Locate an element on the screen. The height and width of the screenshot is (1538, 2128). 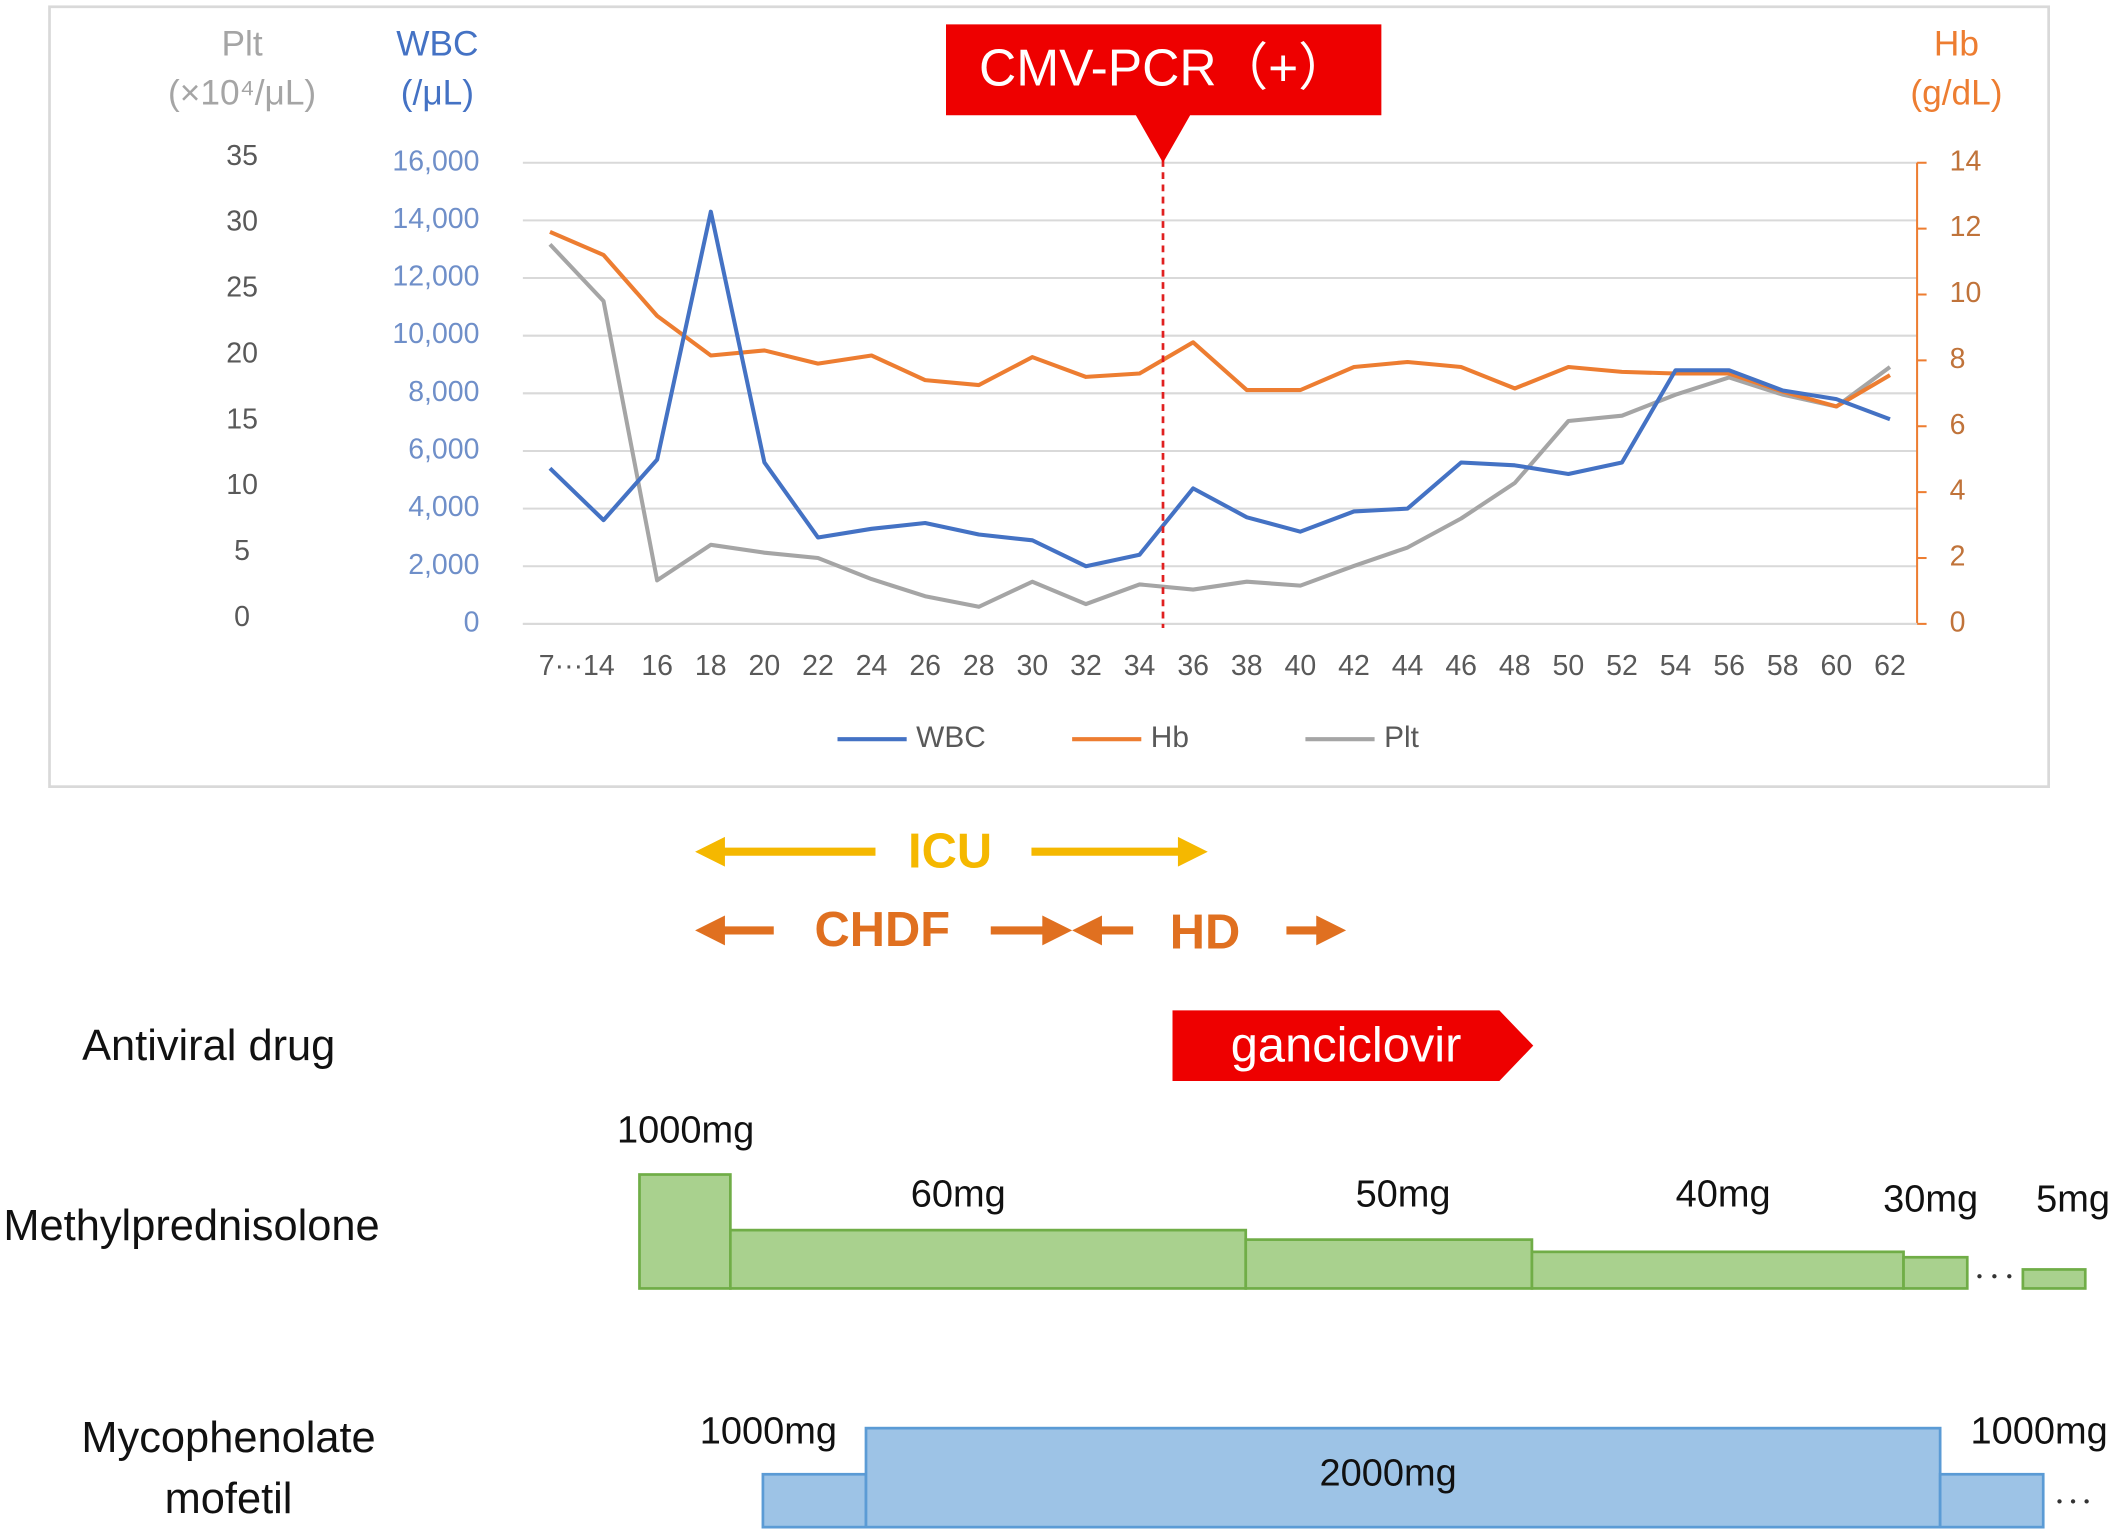
dose-label: 60mg is located at coordinates (958, 1194).